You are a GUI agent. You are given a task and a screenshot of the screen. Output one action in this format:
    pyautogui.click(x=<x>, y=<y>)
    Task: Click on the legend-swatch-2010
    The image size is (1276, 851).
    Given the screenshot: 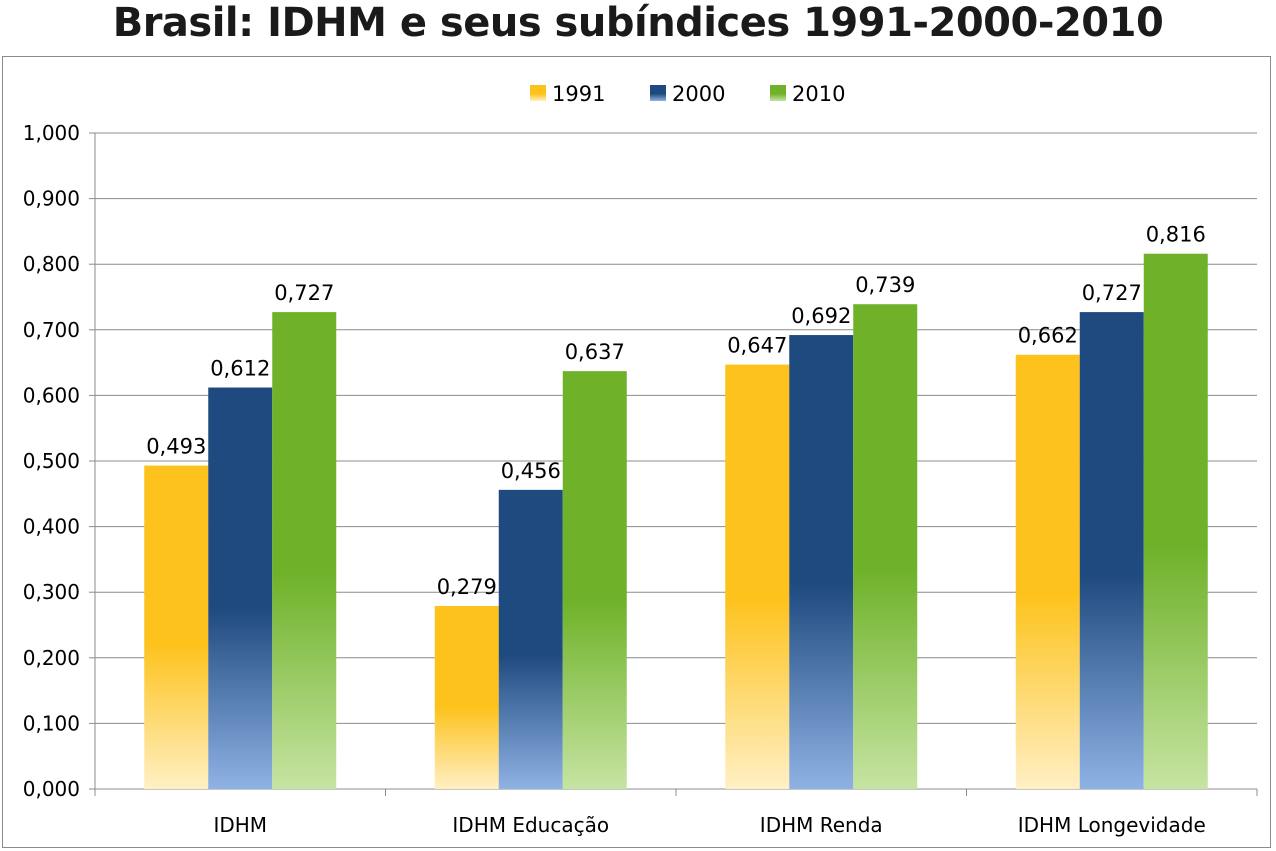 What is the action you would take?
    pyautogui.click(x=778, y=93)
    